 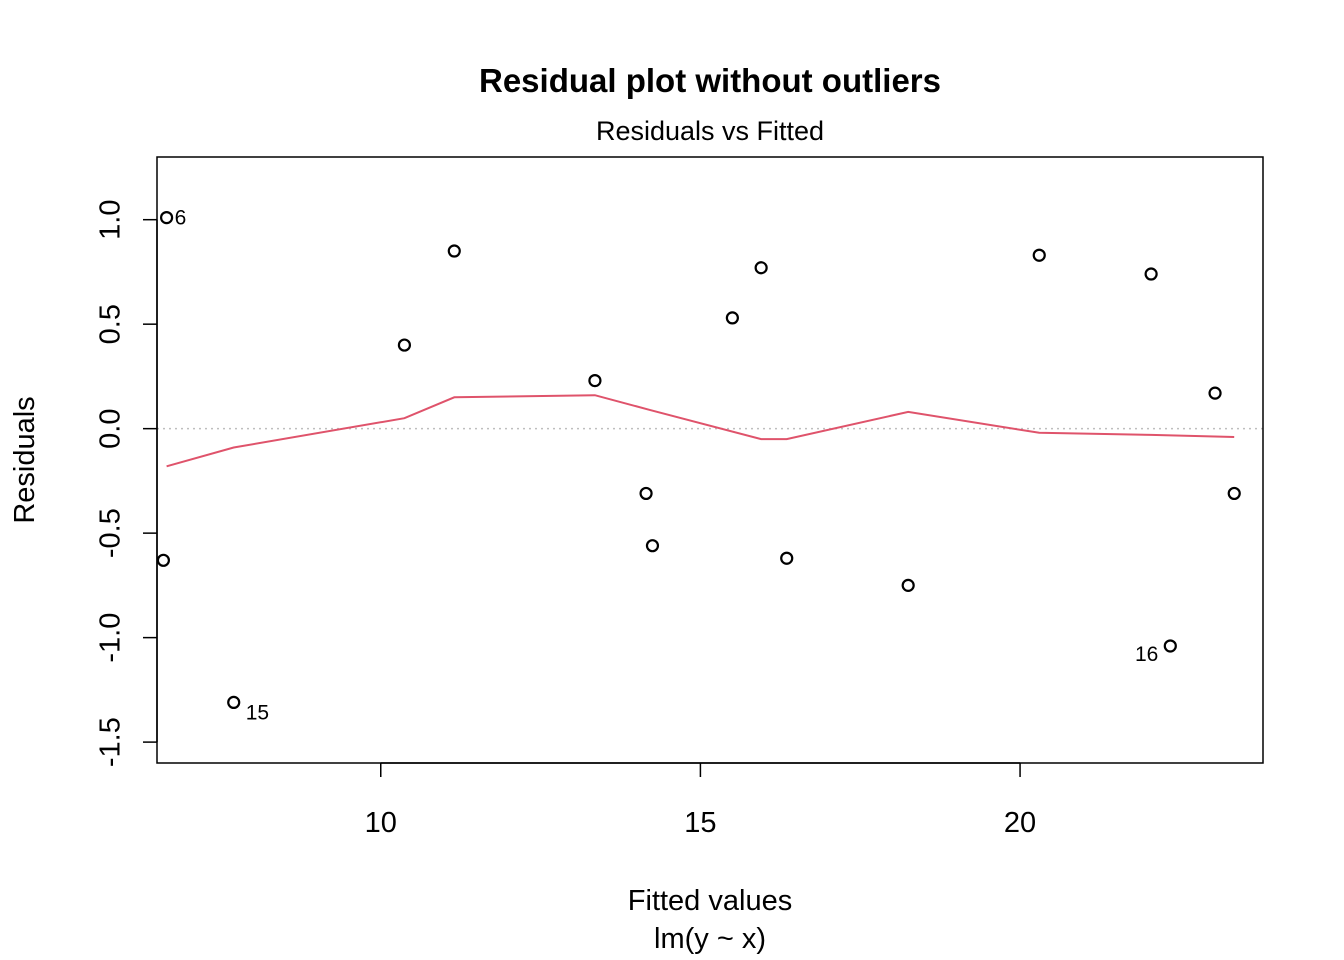 What do you see at coordinates (111, 742) in the screenshot?
I see `y-tick-label: -1.5` at bounding box center [111, 742].